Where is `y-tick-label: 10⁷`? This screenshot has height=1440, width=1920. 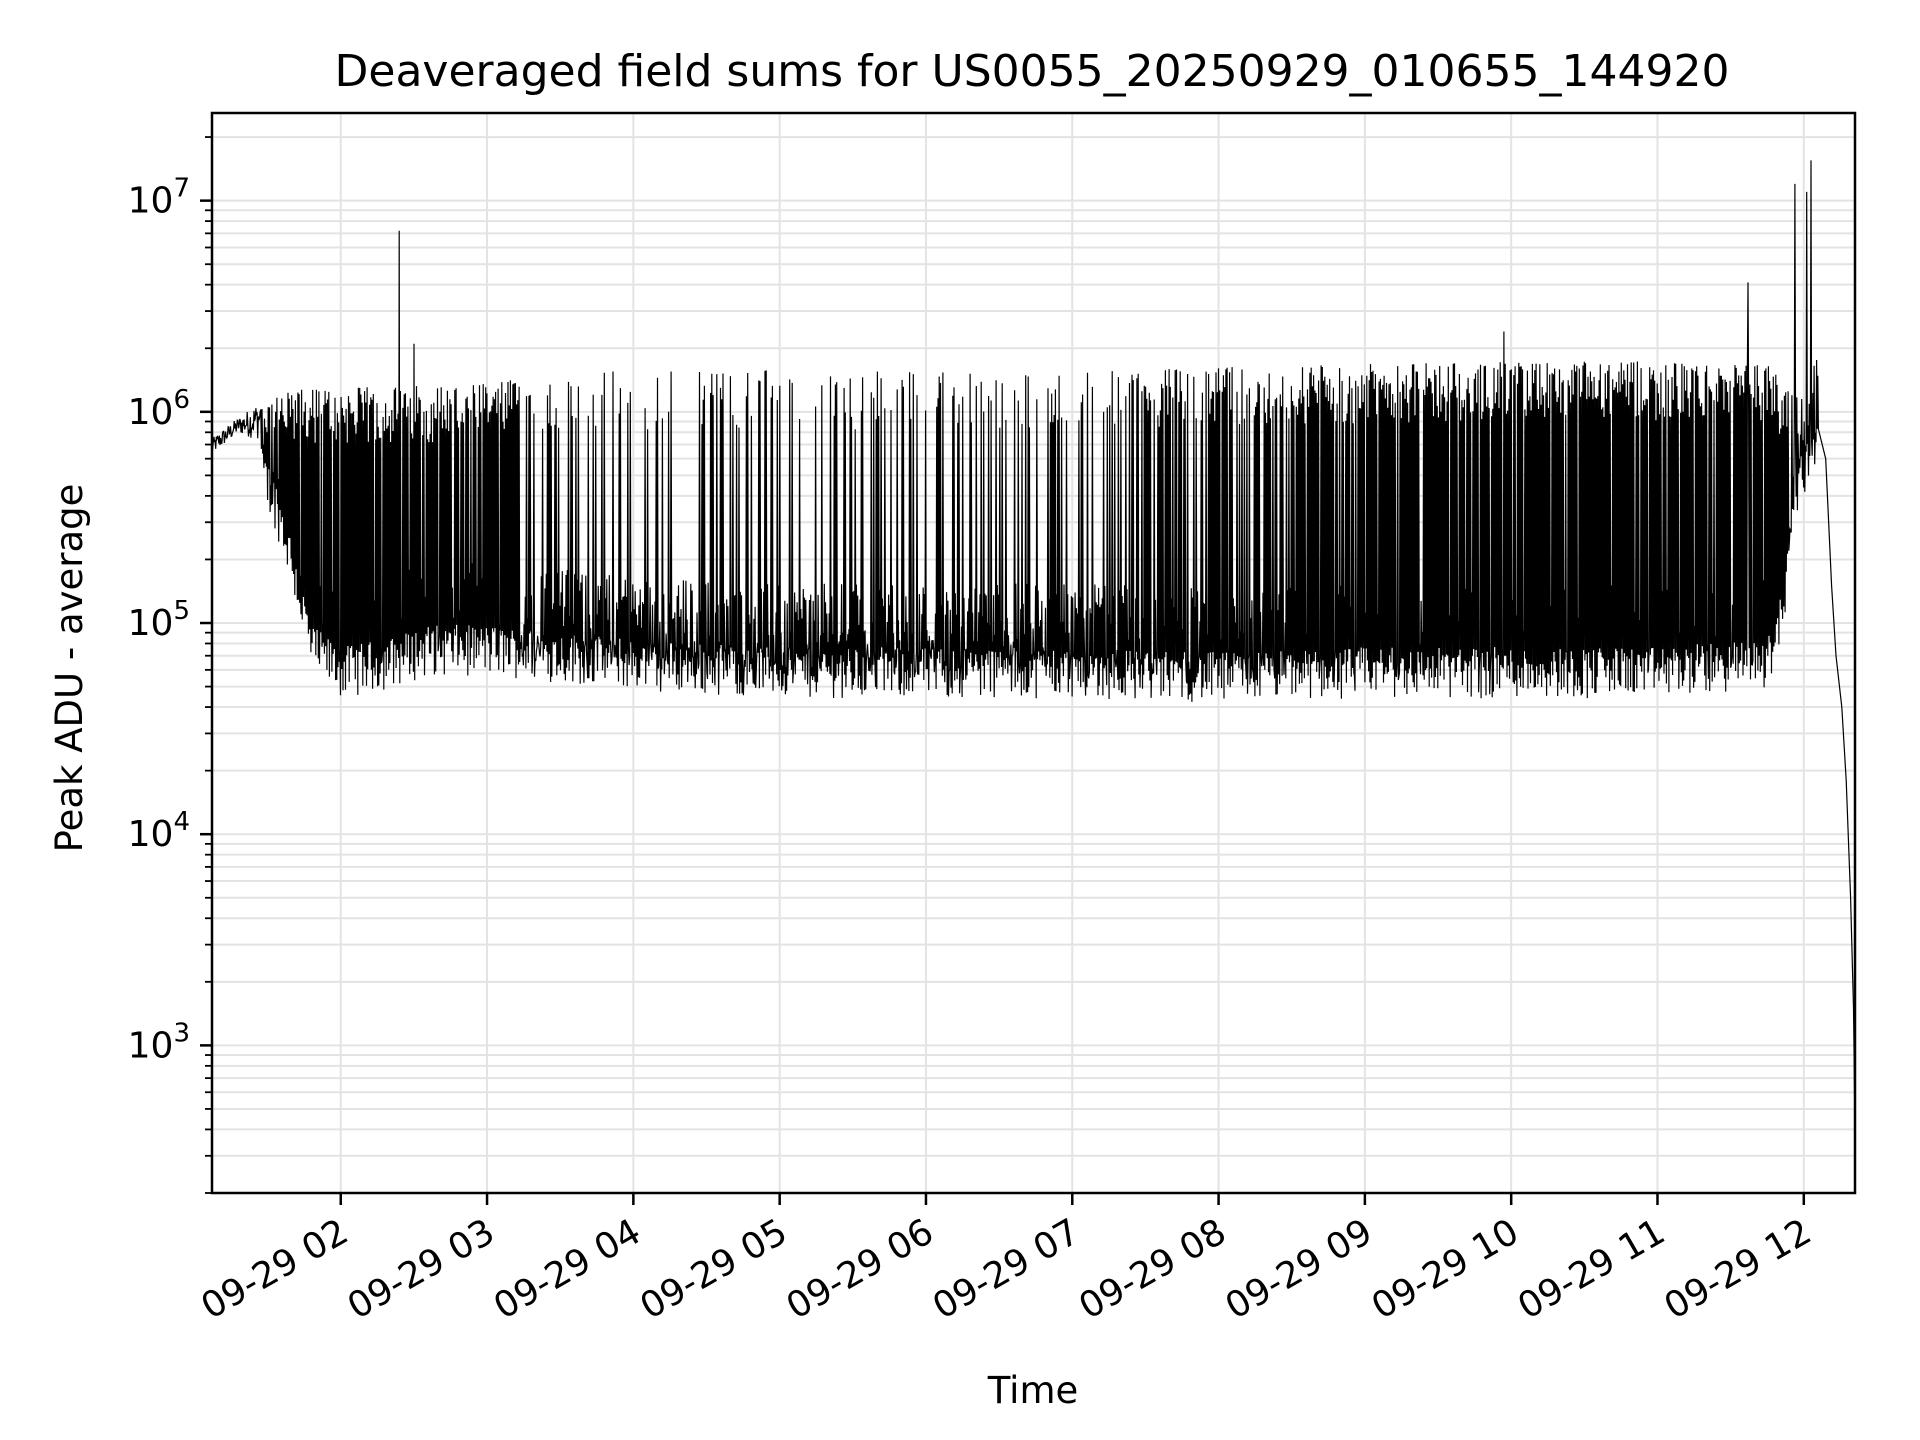
y-tick-label: 10⁷ is located at coordinates (159, 198).